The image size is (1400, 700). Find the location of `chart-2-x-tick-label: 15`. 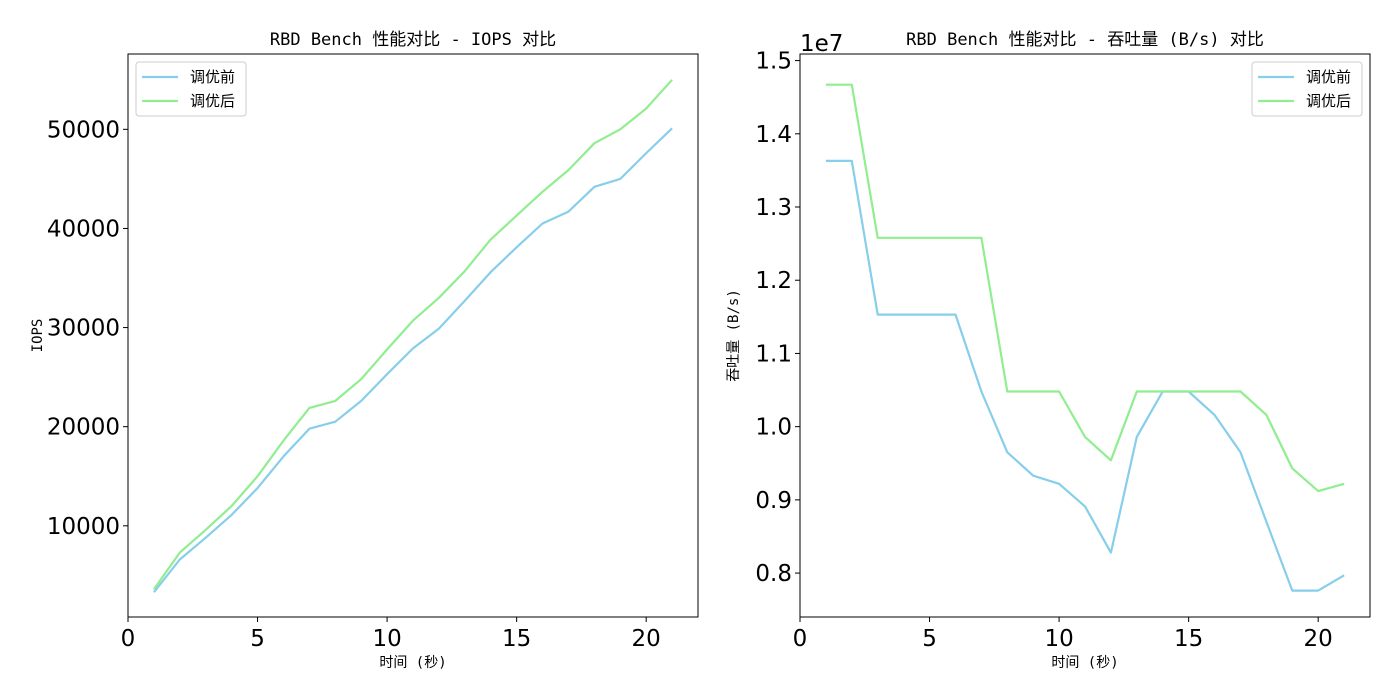

chart-2-x-tick-label: 15 is located at coordinates (1188, 639).